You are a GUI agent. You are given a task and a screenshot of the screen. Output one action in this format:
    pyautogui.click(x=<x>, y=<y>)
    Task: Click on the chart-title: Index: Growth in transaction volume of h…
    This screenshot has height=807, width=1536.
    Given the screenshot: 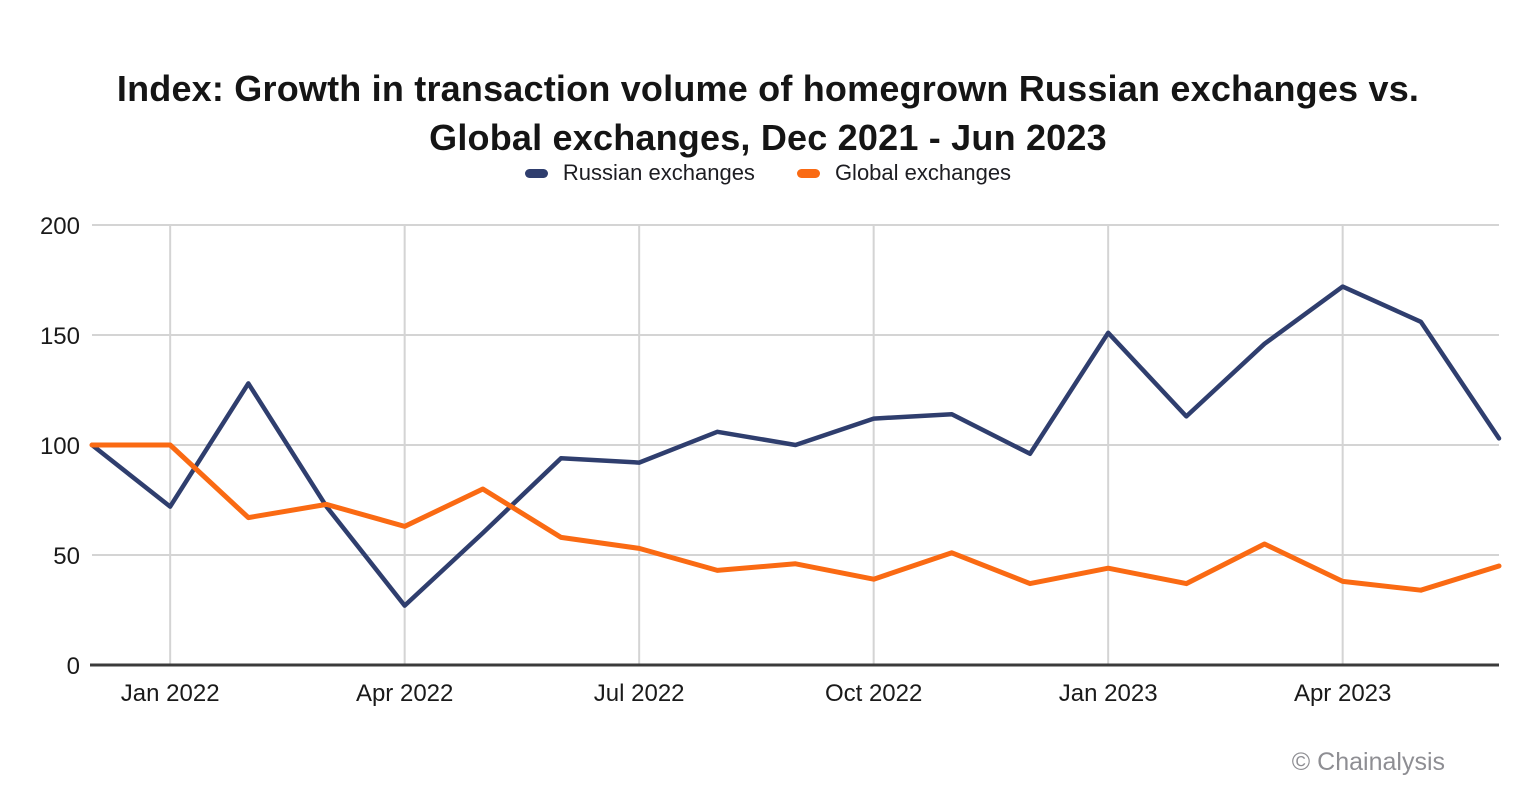 What is the action you would take?
    pyautogui.click(x=768, y=113)
    